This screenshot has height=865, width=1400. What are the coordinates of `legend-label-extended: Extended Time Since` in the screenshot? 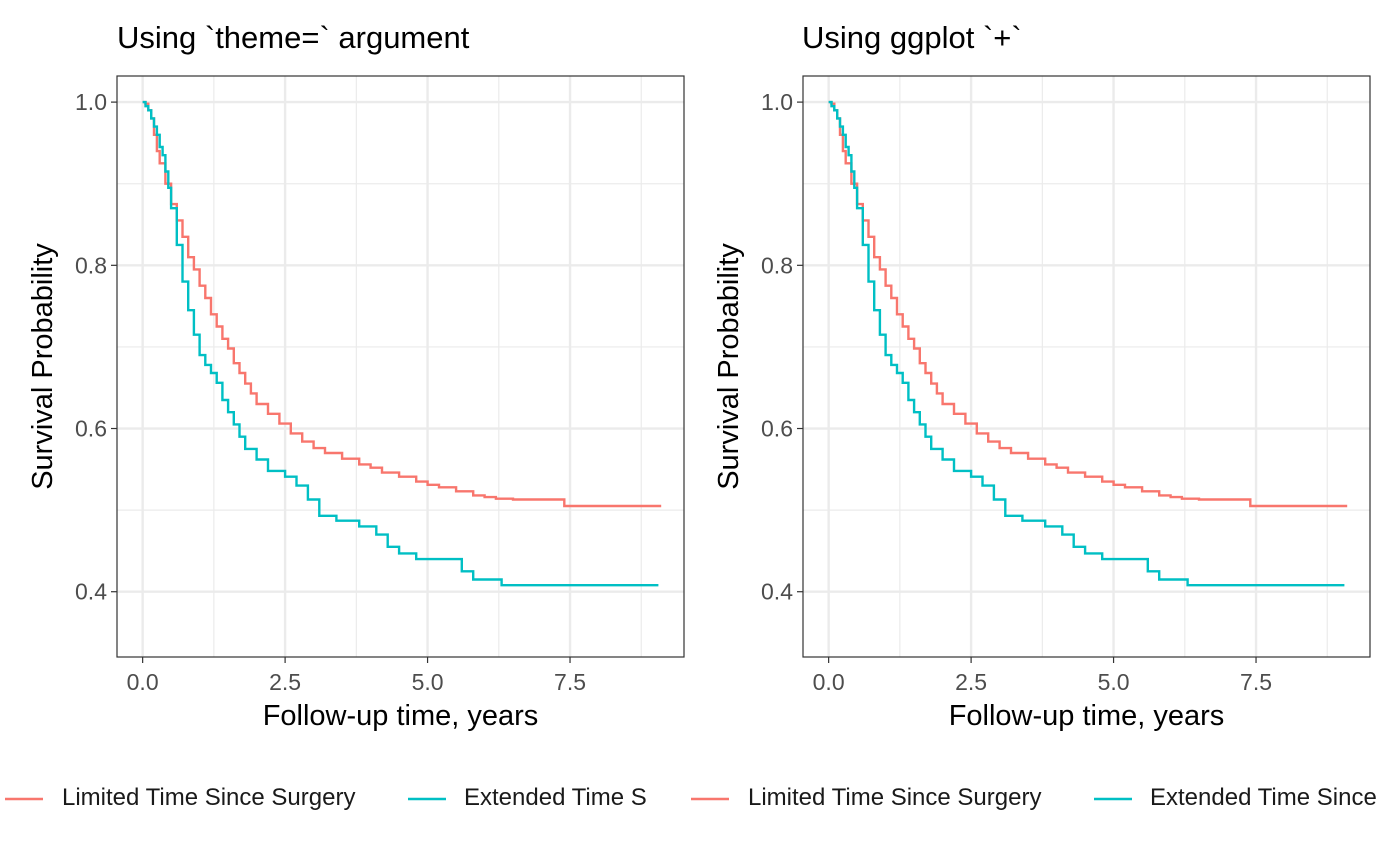 It's located at (1263, 797).